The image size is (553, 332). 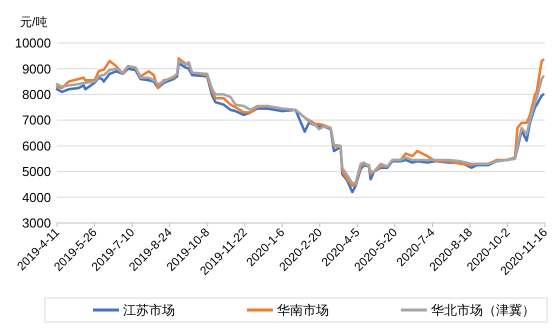 I want to click on y-tick-label: 6000, so click(x=36, y=146).